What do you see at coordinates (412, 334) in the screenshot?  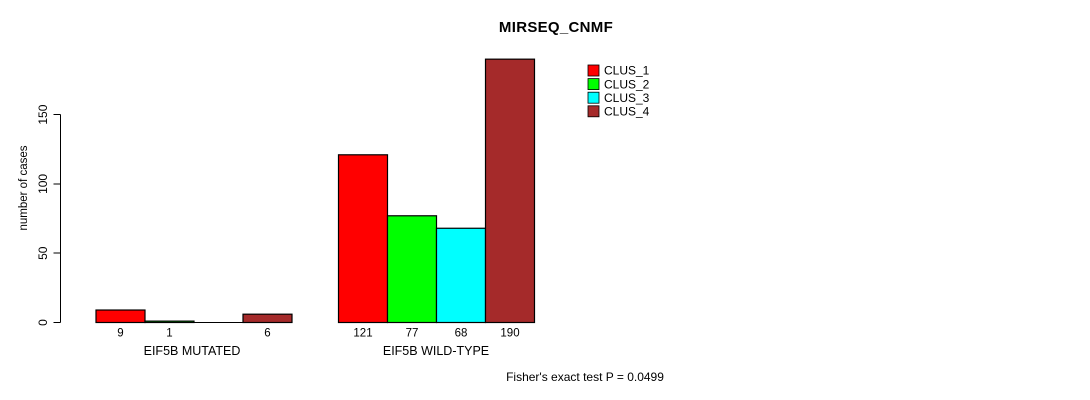 I see `bar-value-label: 77` at bounding box center [412, 334].